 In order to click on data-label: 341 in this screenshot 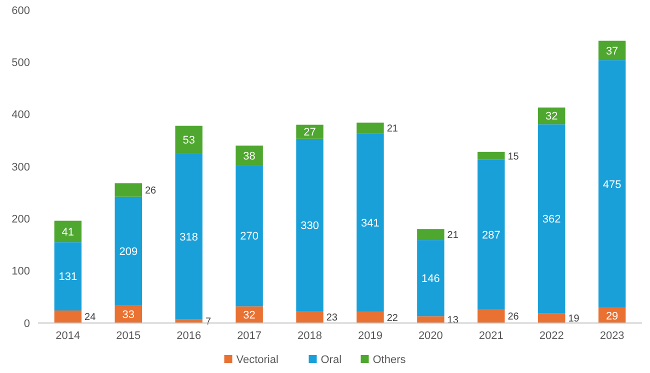, I will do `click(370, 223)`.